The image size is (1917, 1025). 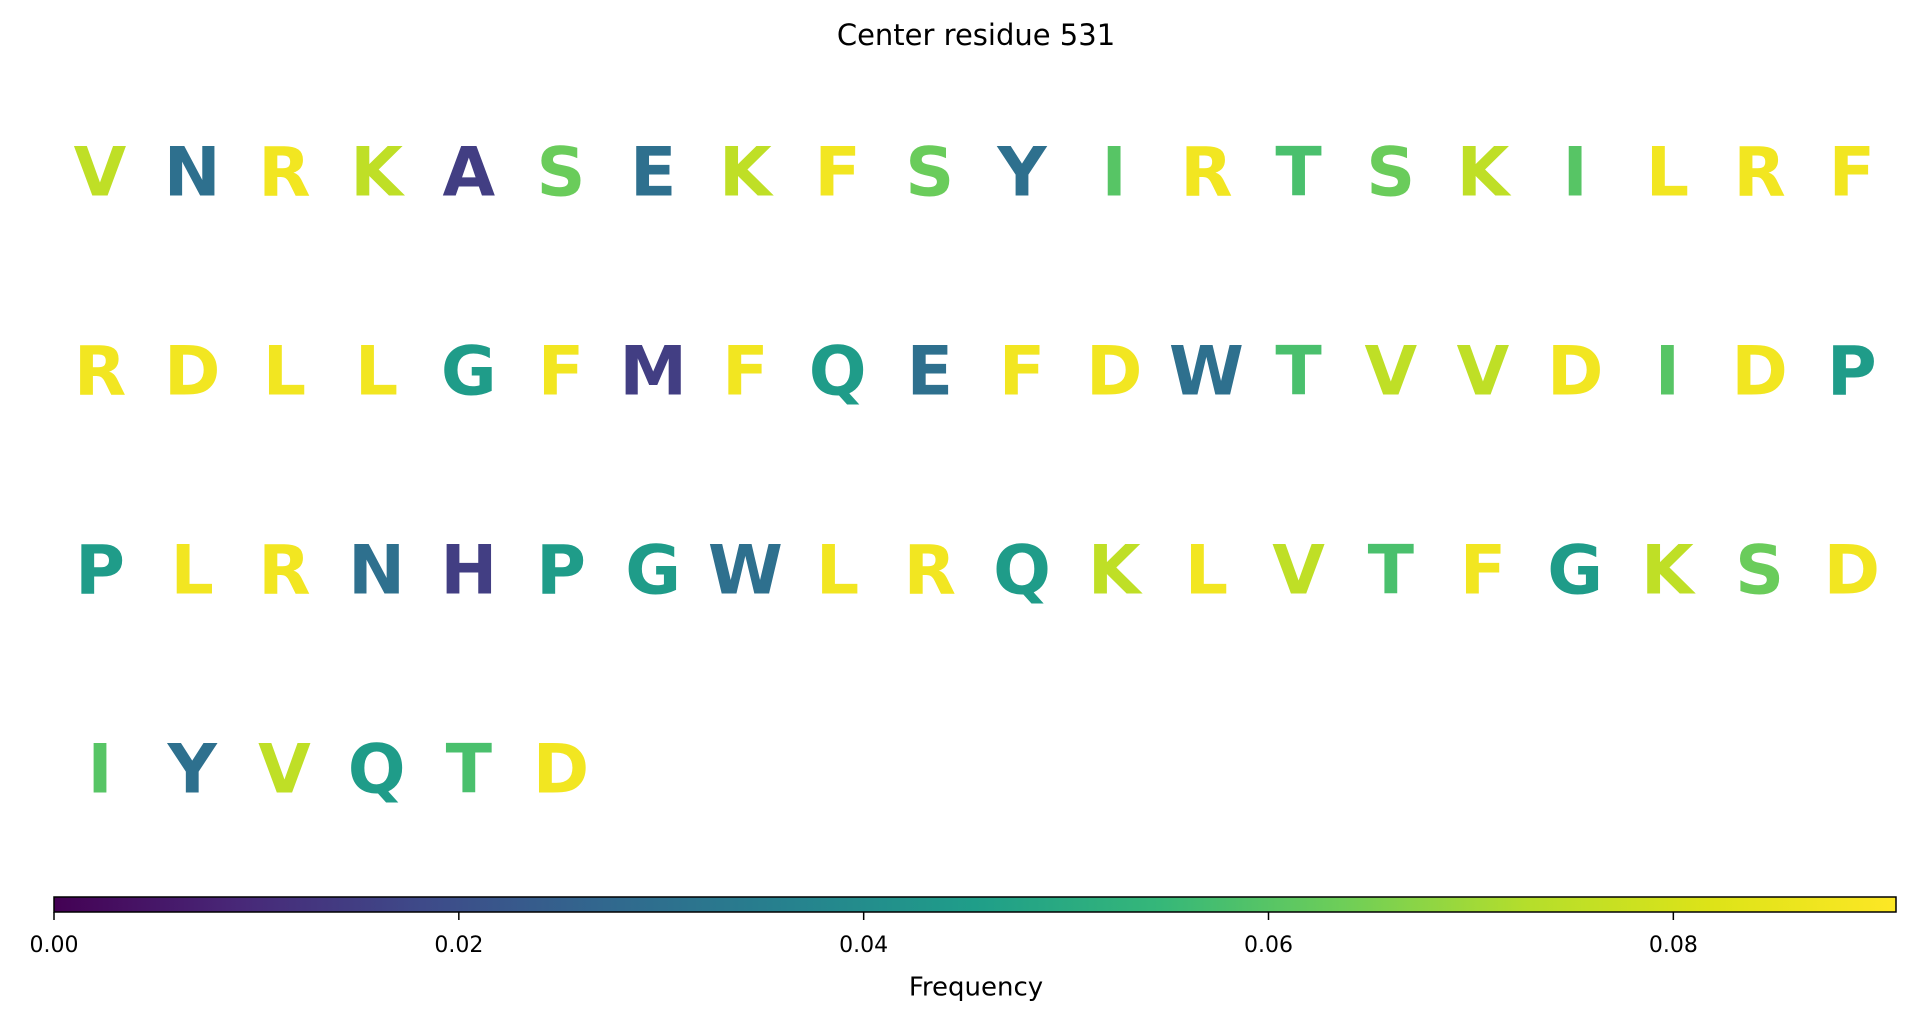 I want to click on residue-letter: H, so click(x=468, y=571).